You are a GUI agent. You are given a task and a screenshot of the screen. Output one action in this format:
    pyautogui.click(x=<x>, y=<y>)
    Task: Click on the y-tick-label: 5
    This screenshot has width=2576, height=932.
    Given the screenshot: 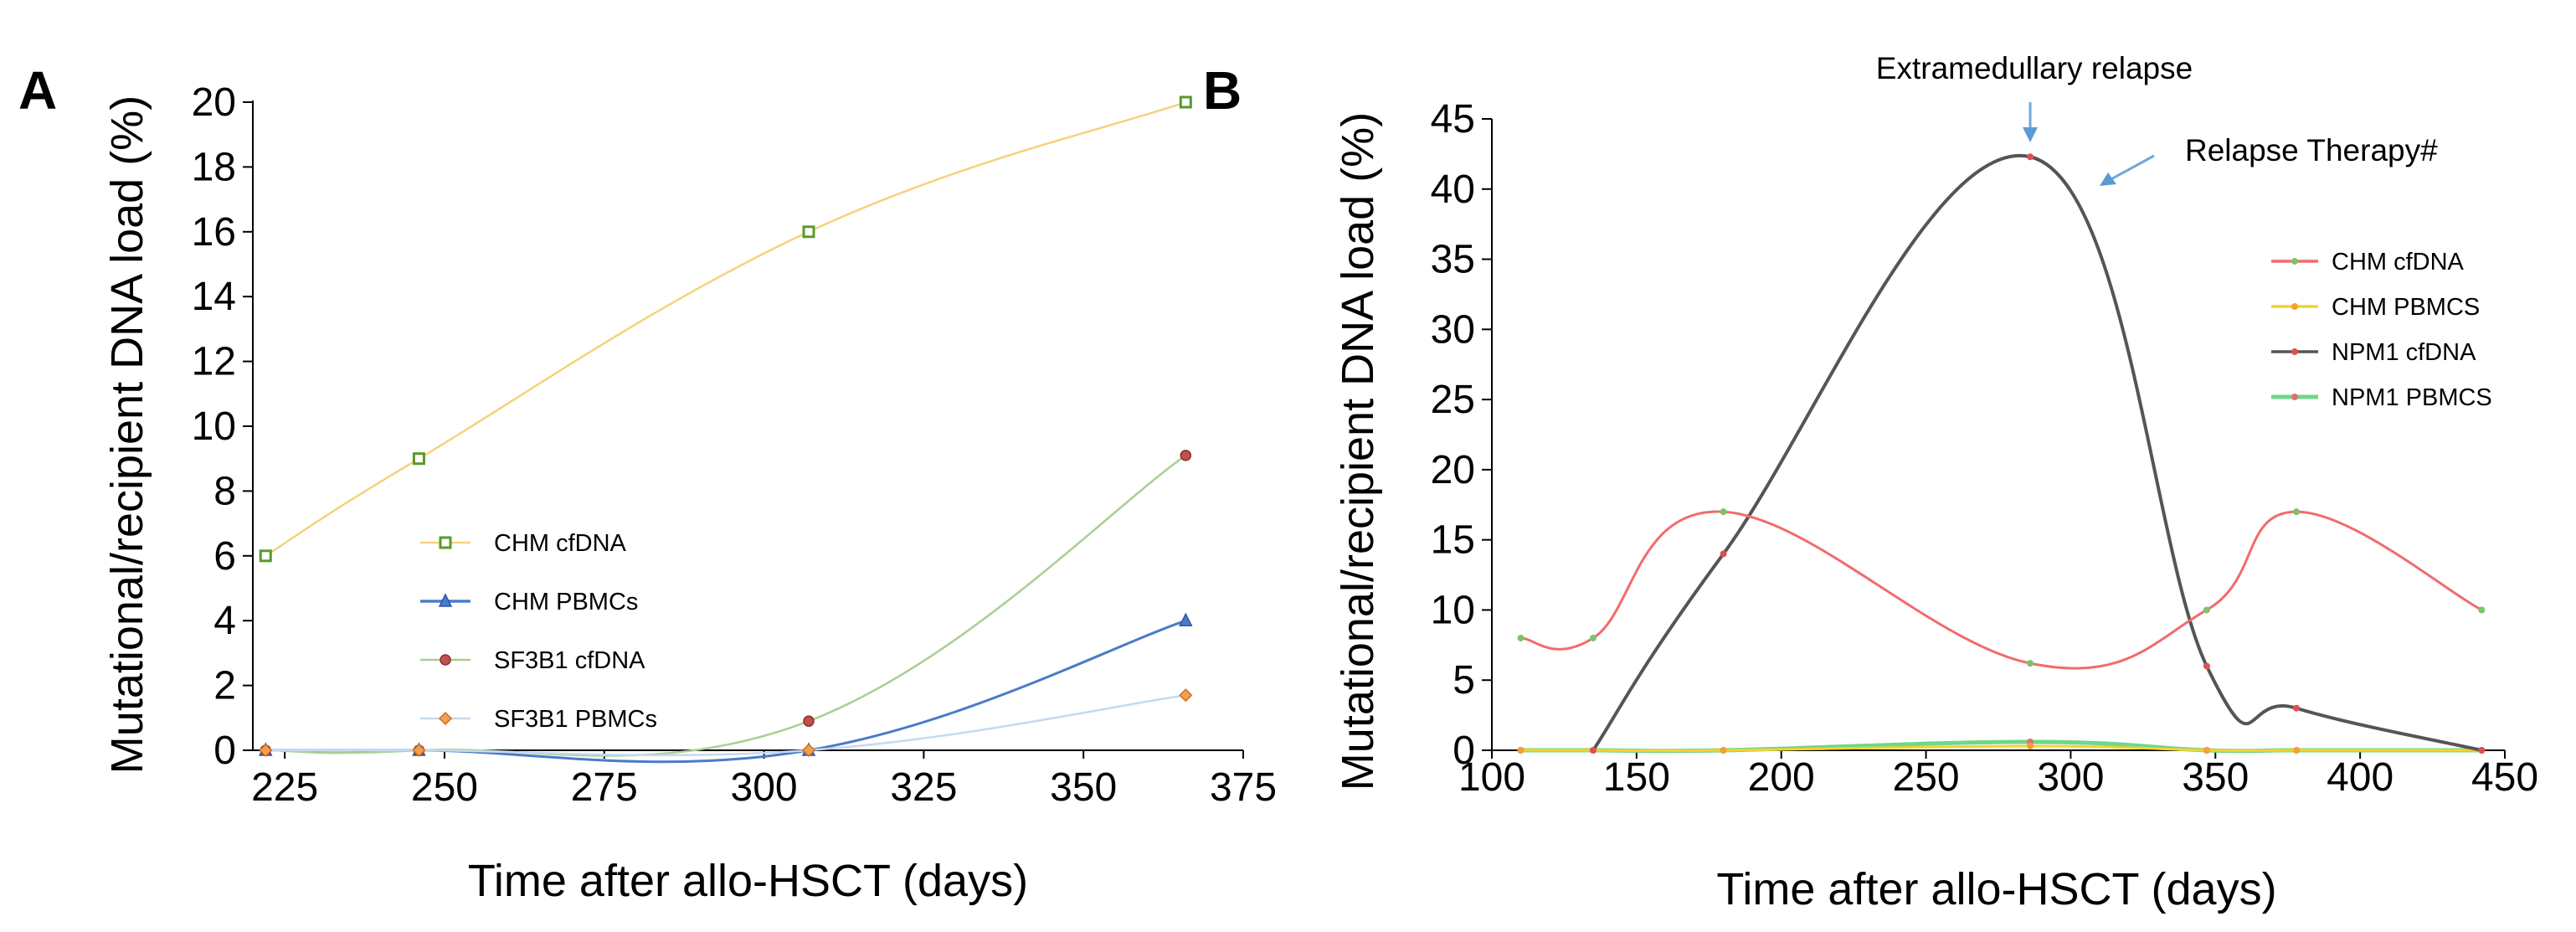 What is the action you would take?
    pyautogui.click(x=1464, y=680)
    